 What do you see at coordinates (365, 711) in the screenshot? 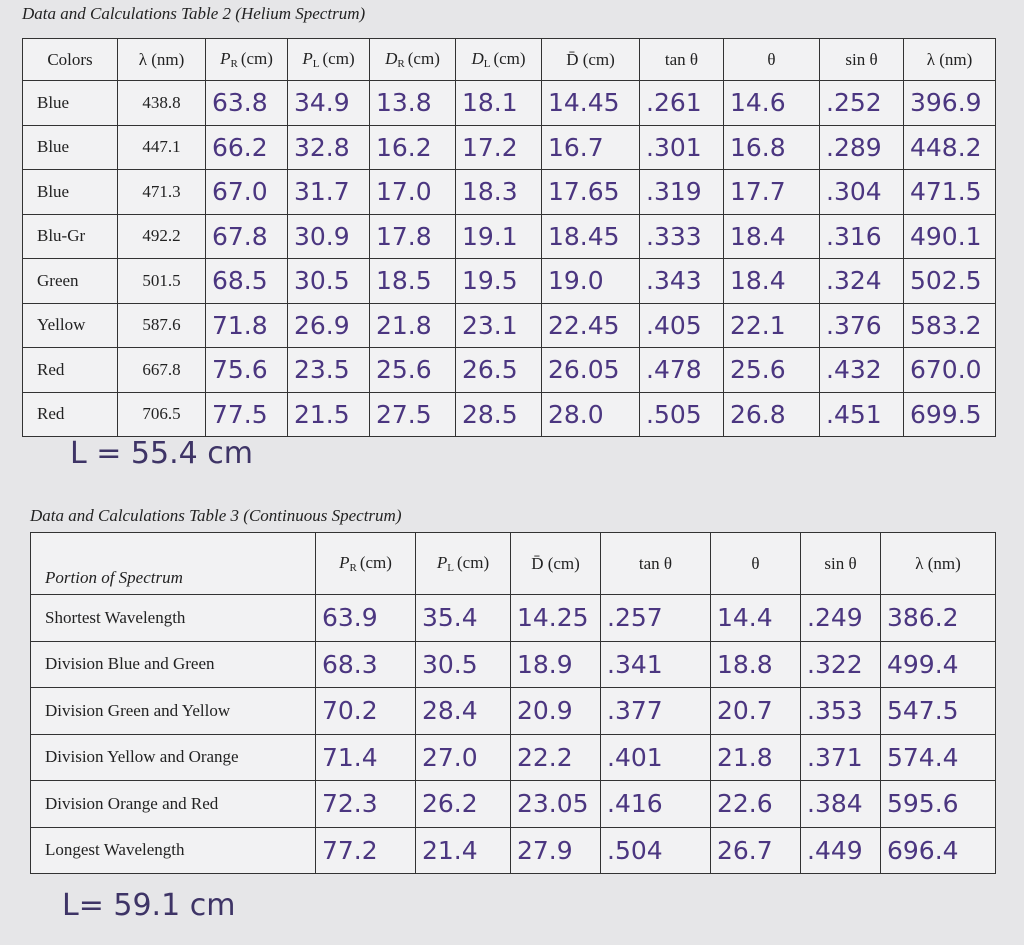
I see `cell: 70.2` at bounding box center [365, 711].